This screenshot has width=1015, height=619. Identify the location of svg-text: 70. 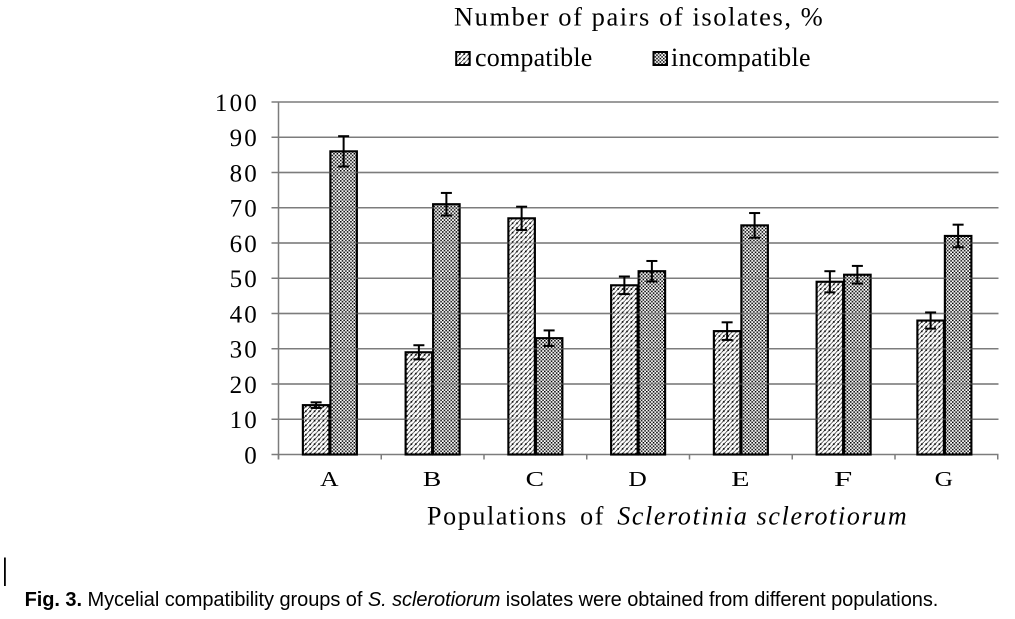
(244, 209).